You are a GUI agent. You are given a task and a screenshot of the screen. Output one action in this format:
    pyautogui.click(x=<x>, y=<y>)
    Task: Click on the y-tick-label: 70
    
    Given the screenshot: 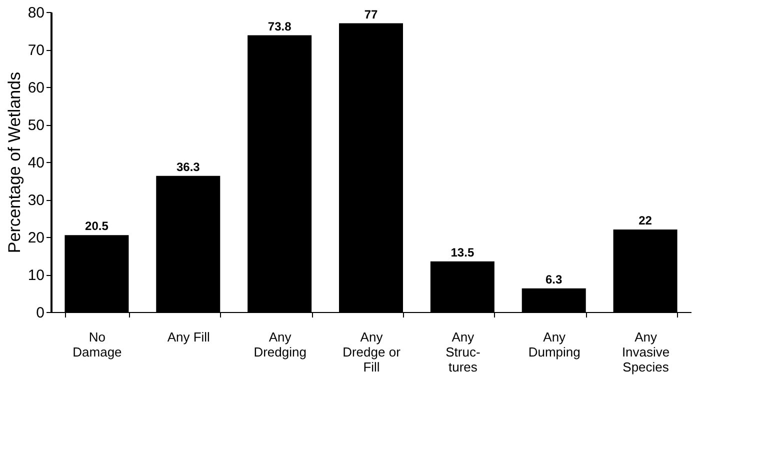 What is the action you would take?
    pyautogui.click(x=36, y=50)
    